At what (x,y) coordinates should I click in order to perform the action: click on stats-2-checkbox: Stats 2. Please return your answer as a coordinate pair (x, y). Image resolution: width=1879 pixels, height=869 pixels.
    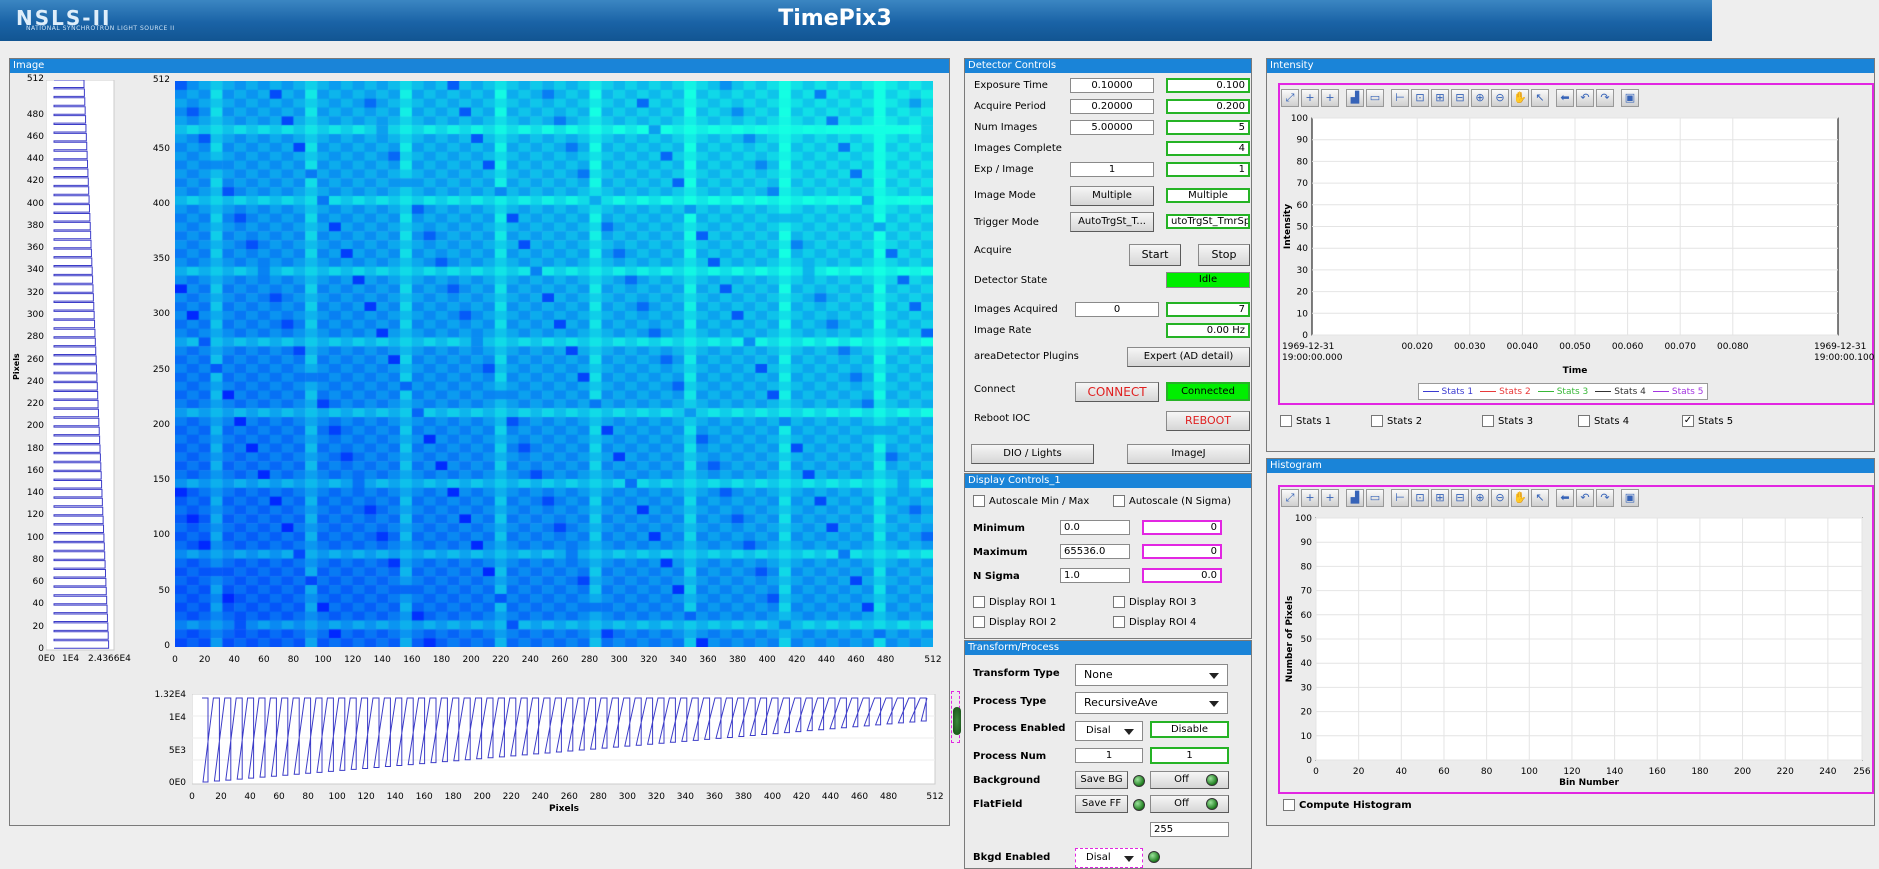
    Looking at the image, I should click on (1396, 421).